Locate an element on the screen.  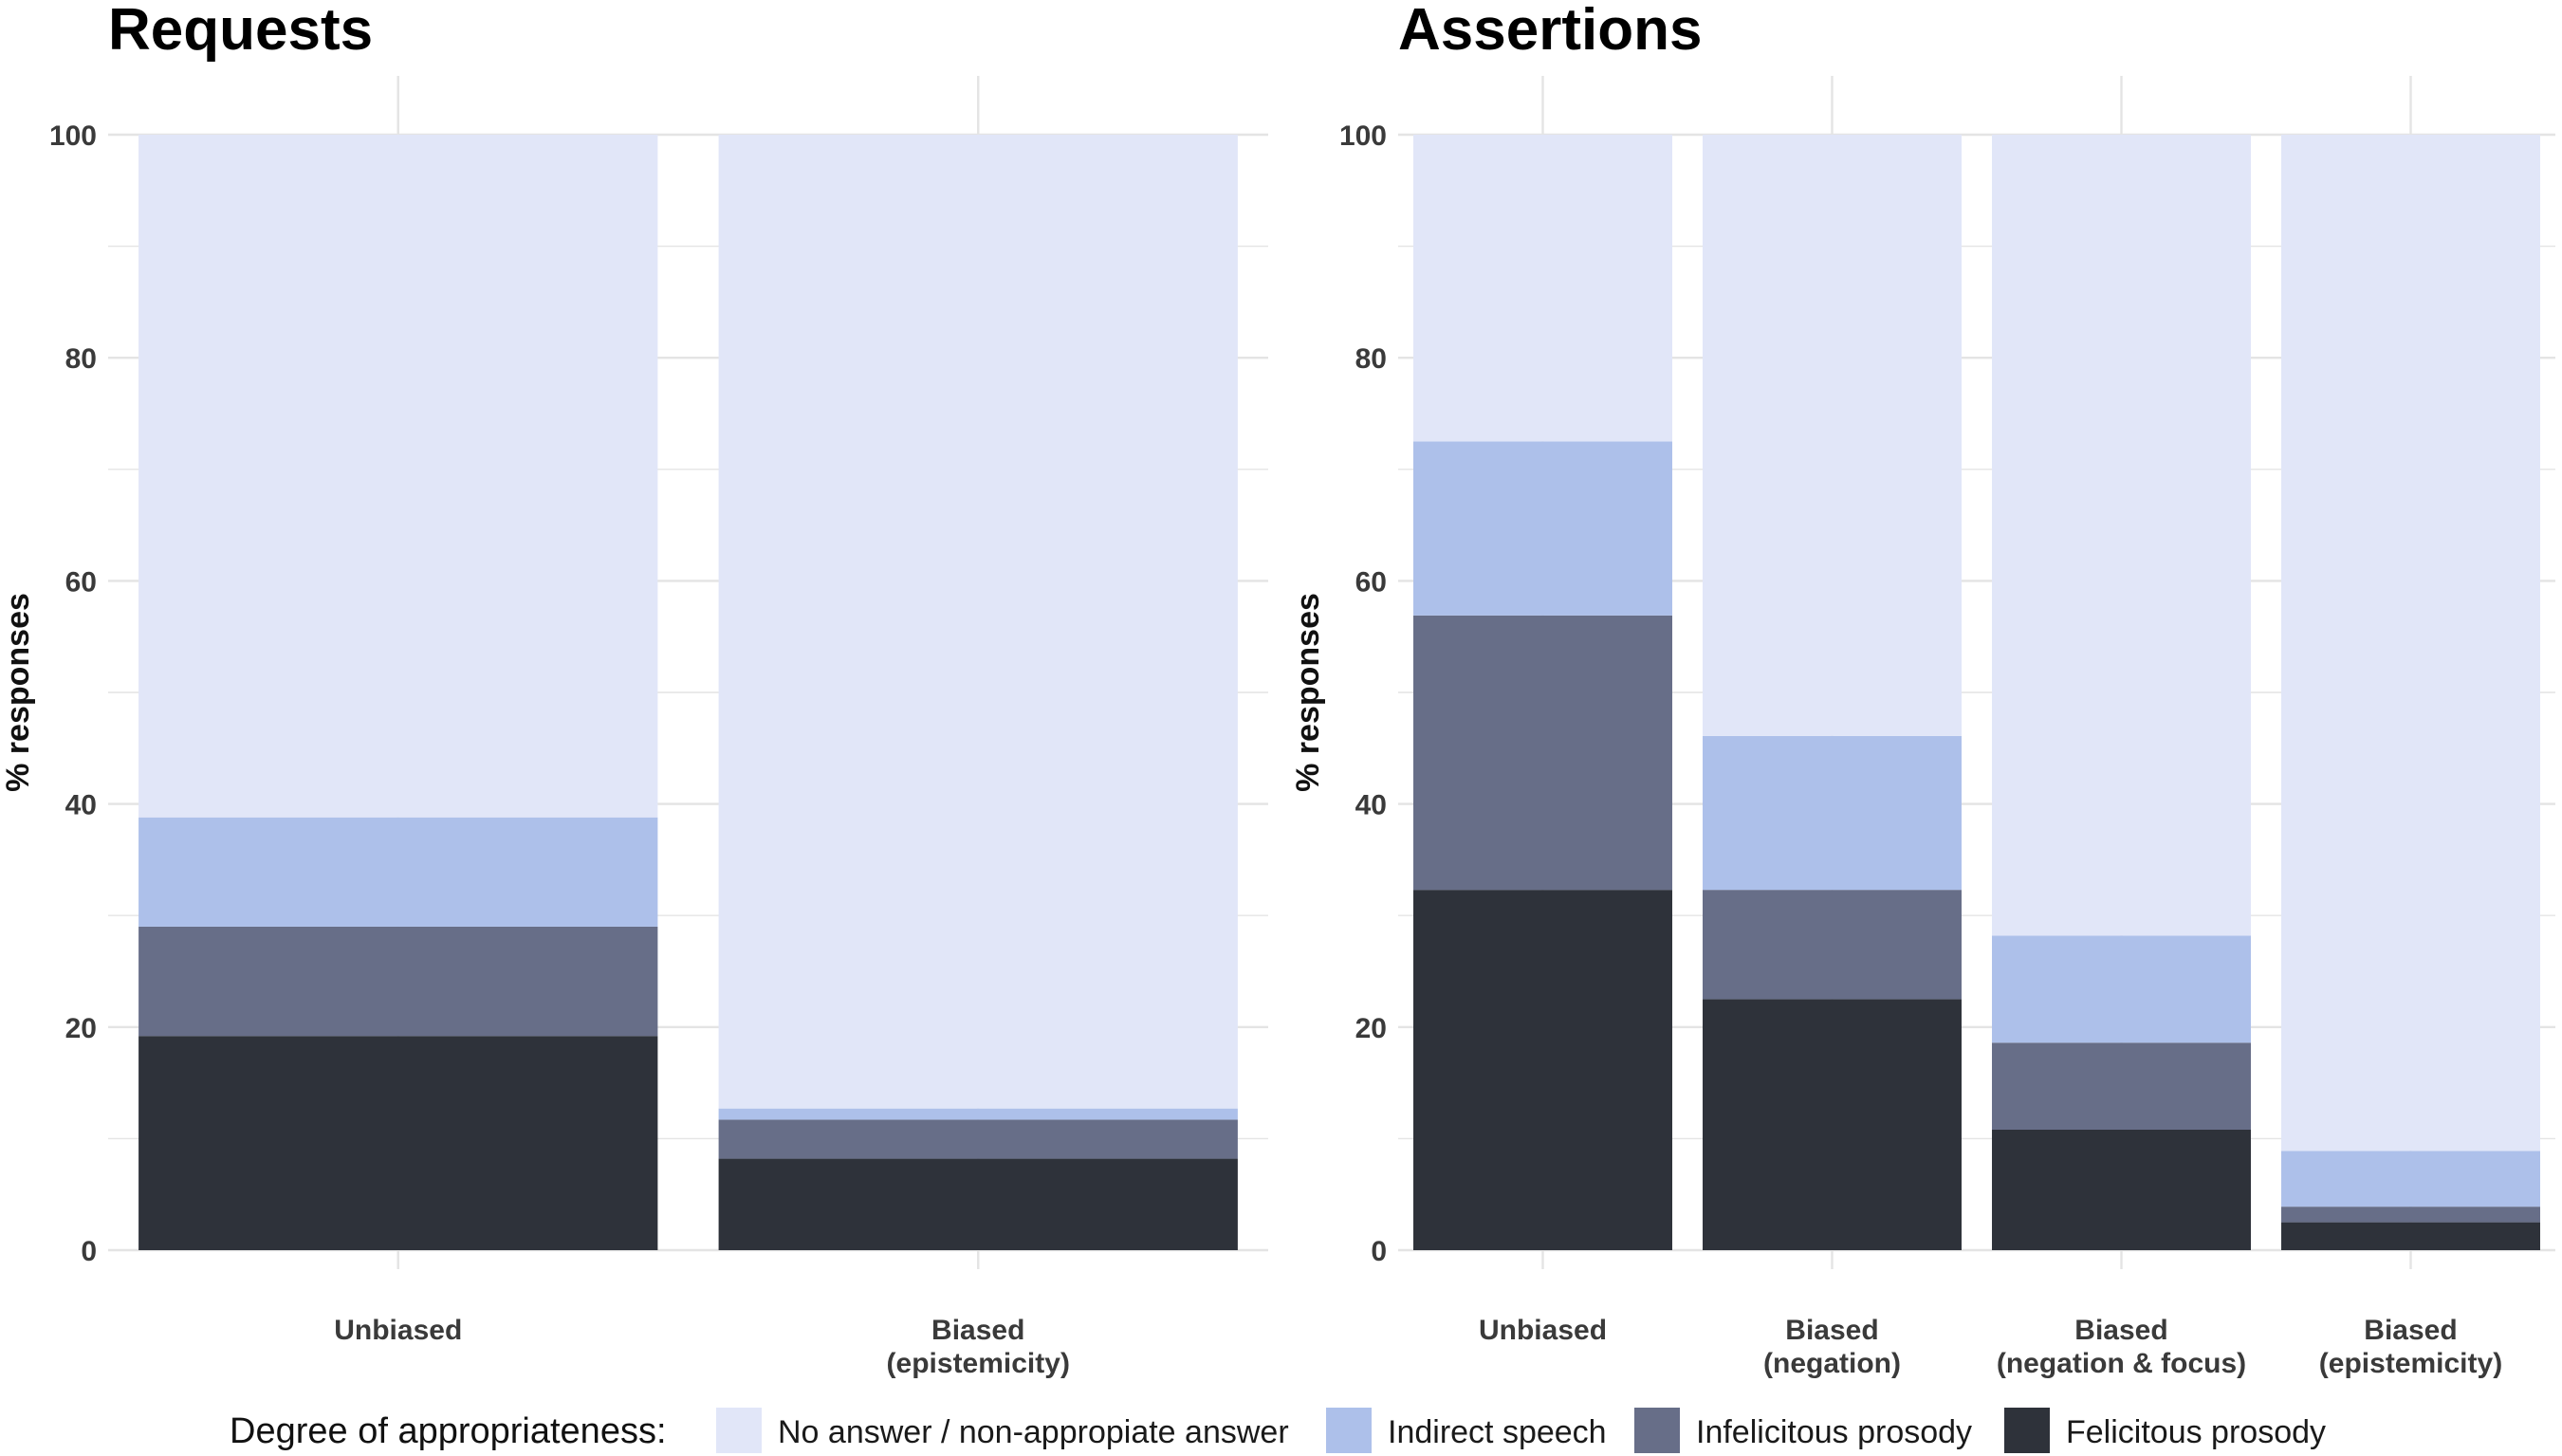
legend-label: Infelicitous prosody is located at coordinates (1834, 1432).